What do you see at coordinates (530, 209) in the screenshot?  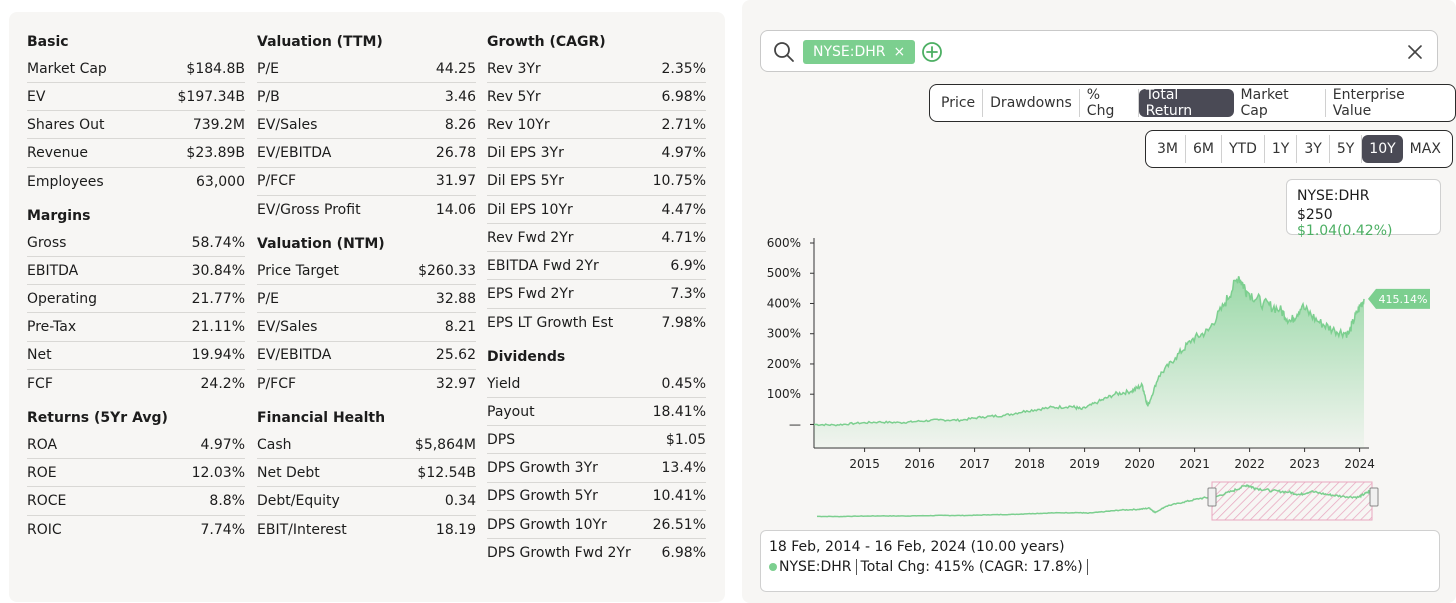 I see `stat-label: Dil EPS 10Yr` at bounding box center [530, 209].